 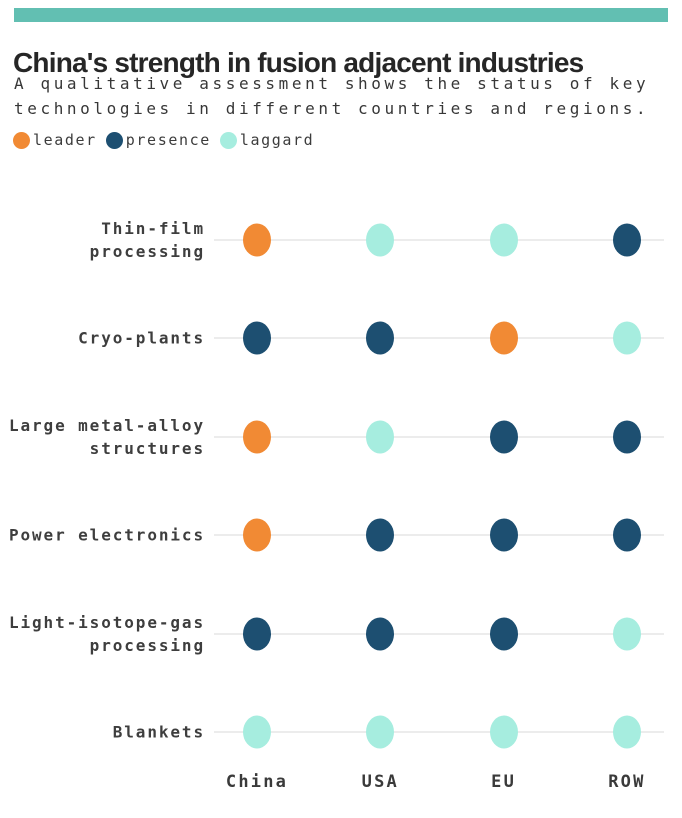 I want to click on legend-item-presence: presence, so click(x=158, y=140).